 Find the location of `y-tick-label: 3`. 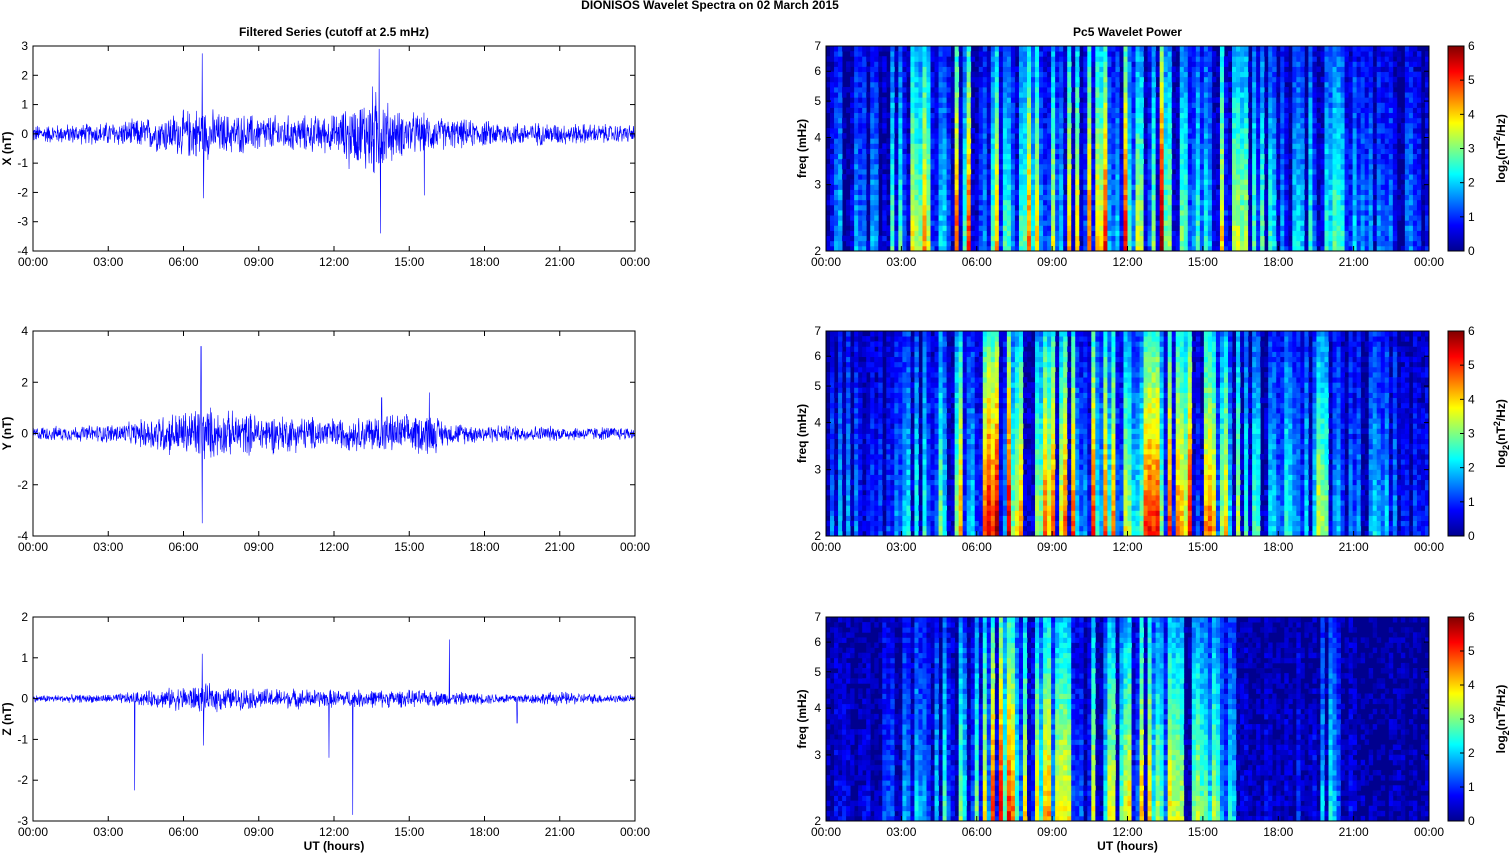

y-tick-label: 3 is located at coordinates (24, 46).